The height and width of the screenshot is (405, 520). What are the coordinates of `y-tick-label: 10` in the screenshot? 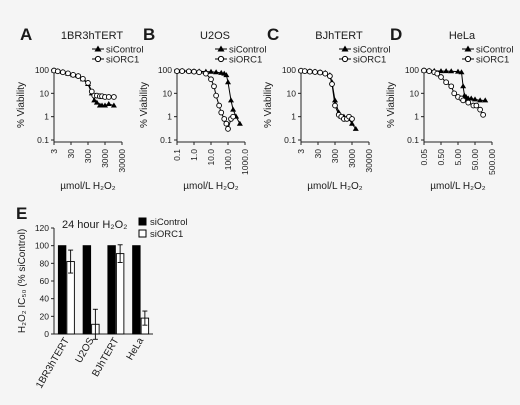 It's located at (292, 93).